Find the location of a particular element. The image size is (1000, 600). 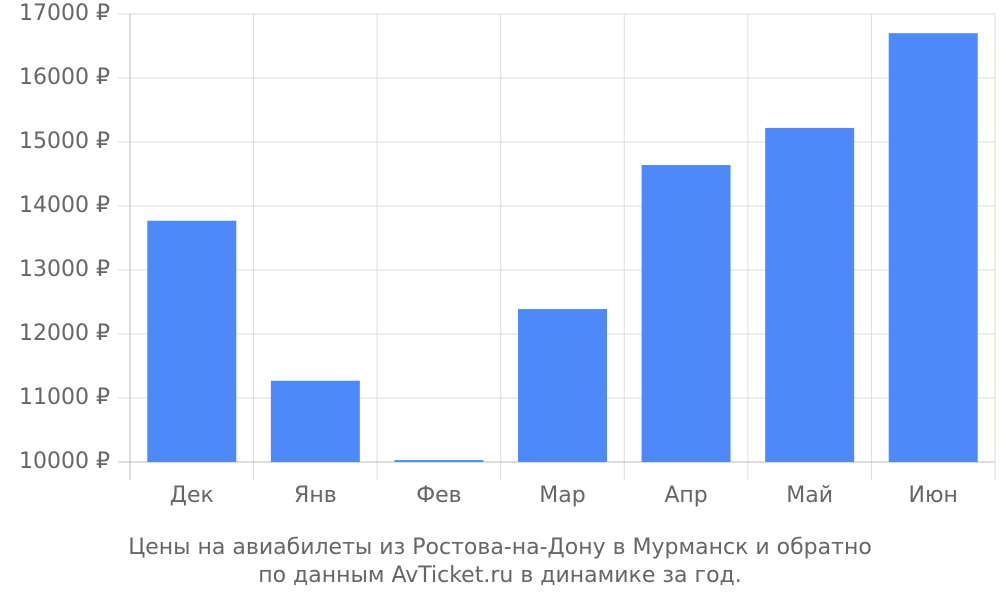

y-tick-label: 15000 ₽ is located at coordinates (64, 141).